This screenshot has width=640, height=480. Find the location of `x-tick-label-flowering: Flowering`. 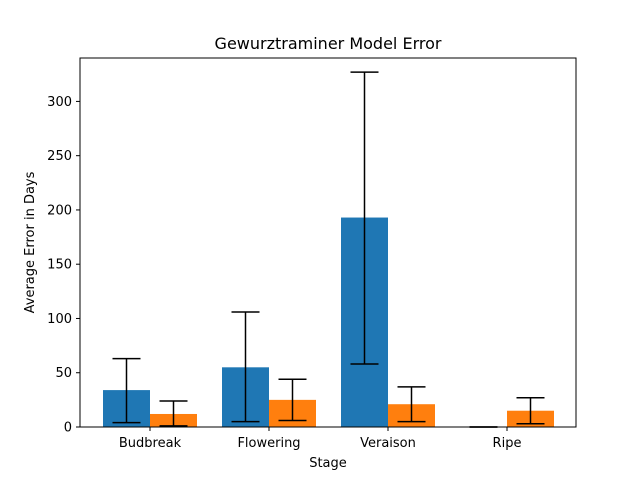

x-tick-label-flowering: Flowering is located at coordinates (268, 443).